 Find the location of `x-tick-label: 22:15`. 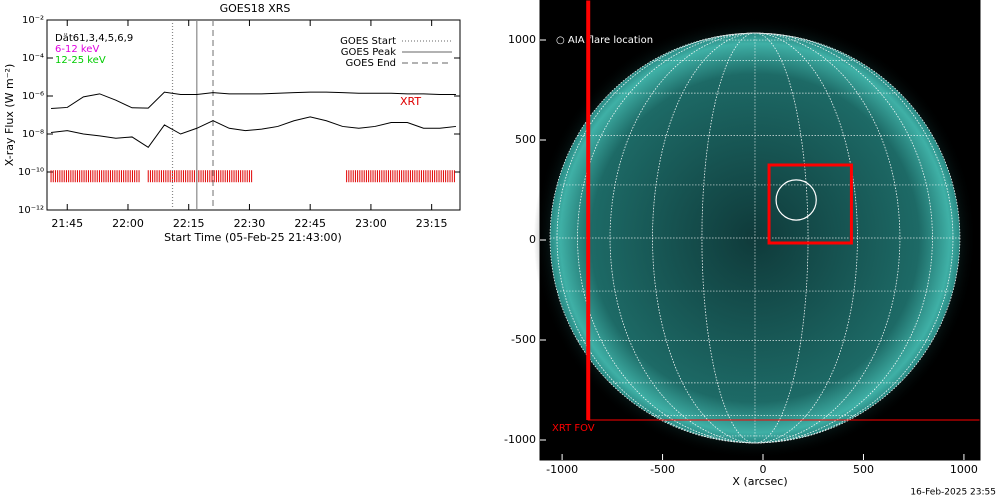

x-tick-label: 22:15 is located at coordinates (189, 223).